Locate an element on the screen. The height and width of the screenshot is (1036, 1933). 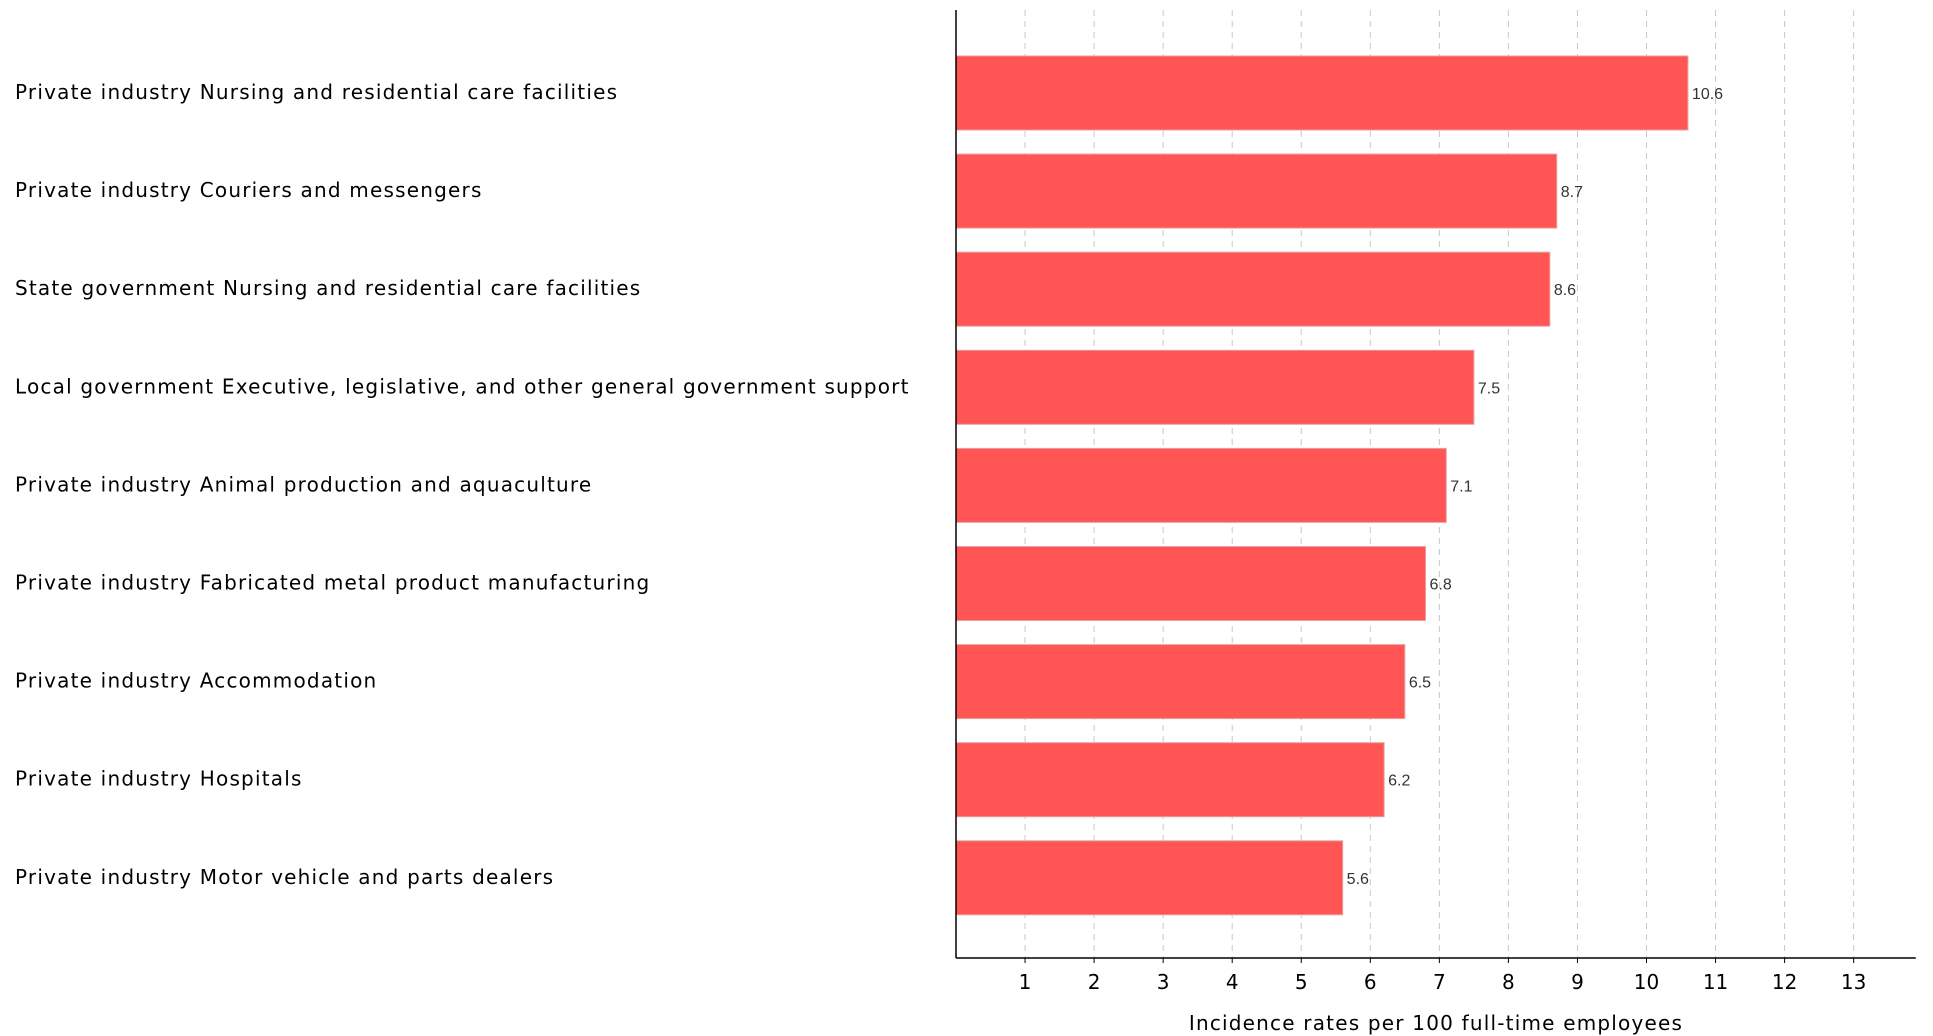
value-label-7: 6.5 is located at coordinates (1420, 683).